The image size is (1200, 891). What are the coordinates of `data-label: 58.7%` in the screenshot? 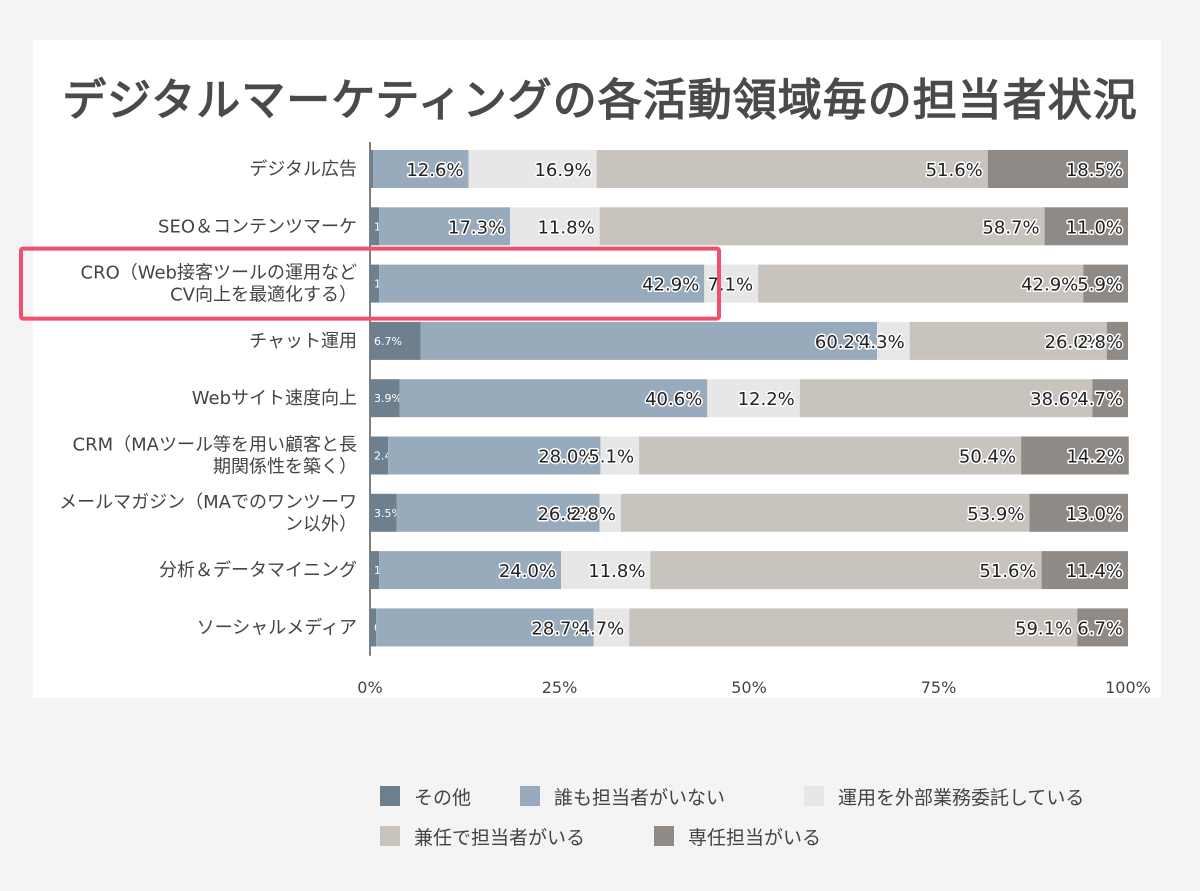 It's located at (1010, 227).